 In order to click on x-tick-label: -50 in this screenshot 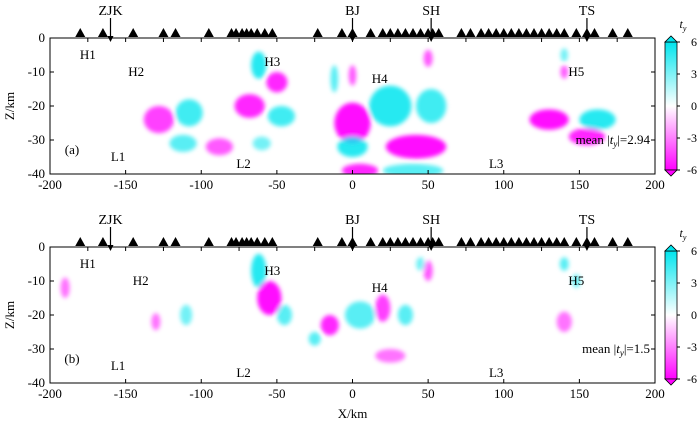, I will do `click(276, 393)`.